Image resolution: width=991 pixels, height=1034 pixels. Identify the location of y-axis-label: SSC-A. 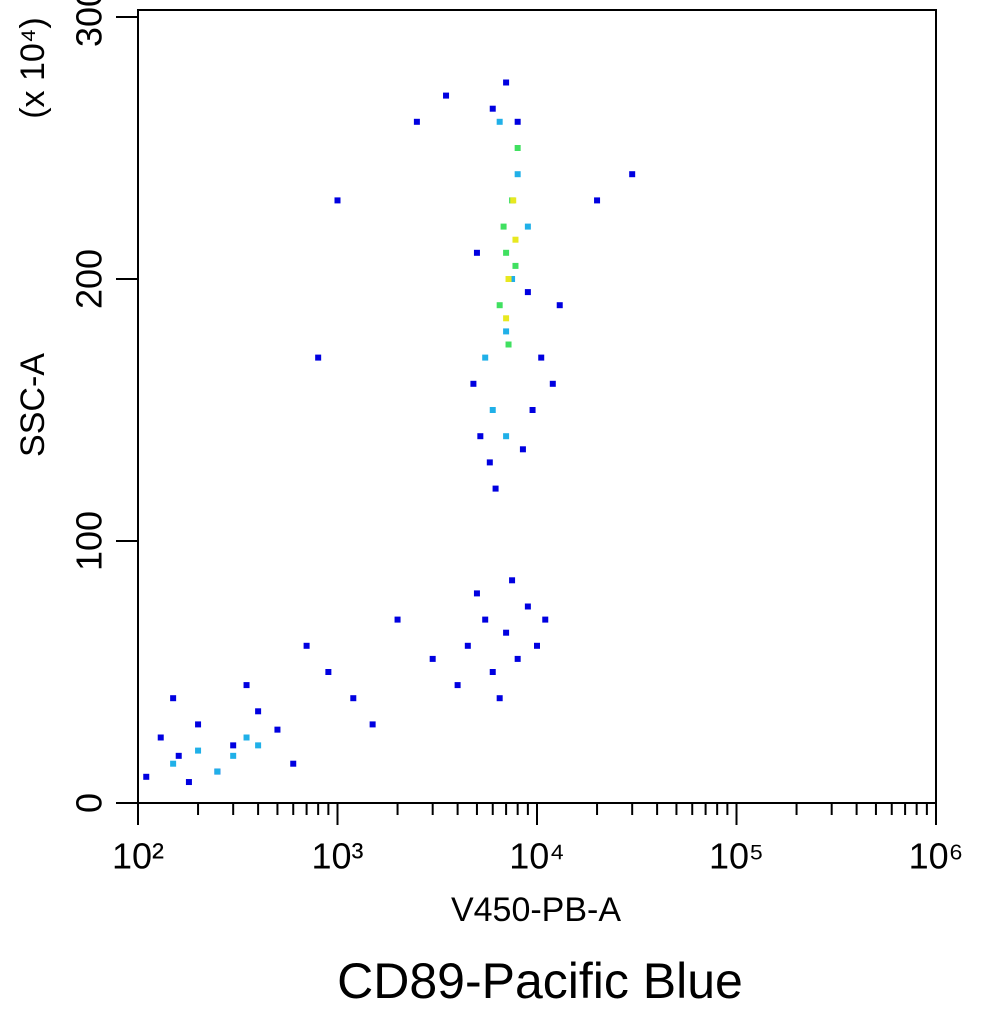
(33, 405).